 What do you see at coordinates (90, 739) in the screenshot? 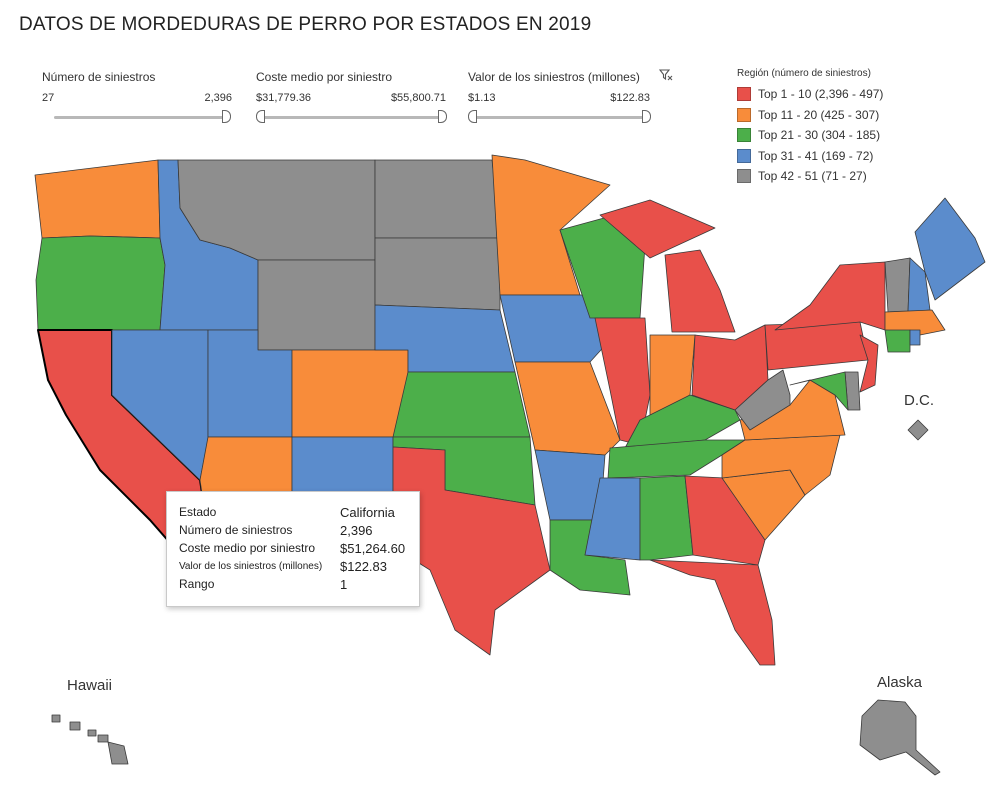
I see `state-hi` at bounding box center [90, 739].